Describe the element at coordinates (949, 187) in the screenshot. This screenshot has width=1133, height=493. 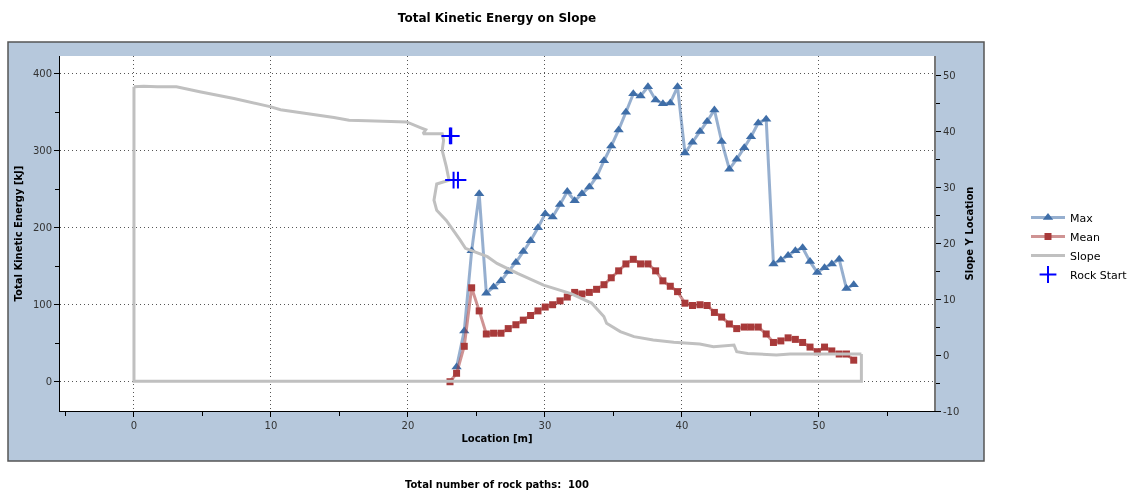
I see `y2-tick-label: 30` at that location.